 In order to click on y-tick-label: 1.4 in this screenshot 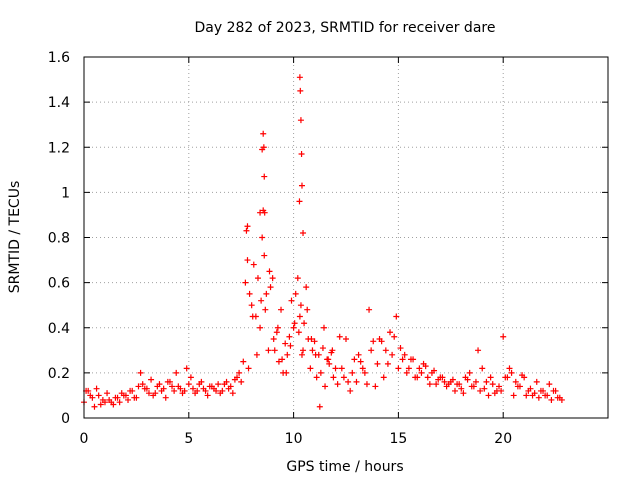, I will do `click(59, 103)`.